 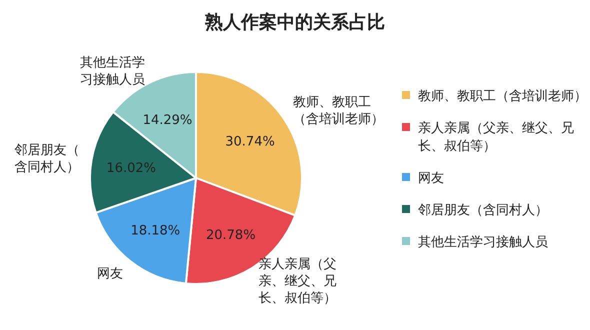 I want to click on chart-title: 熟人作案中的关系占比, so click(x=294, y=22).